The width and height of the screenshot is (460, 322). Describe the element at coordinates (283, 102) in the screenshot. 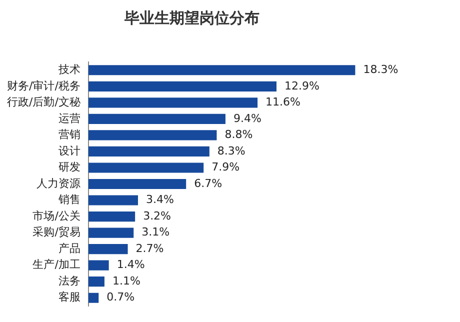

I see `data-label: 11.6%` at that location.